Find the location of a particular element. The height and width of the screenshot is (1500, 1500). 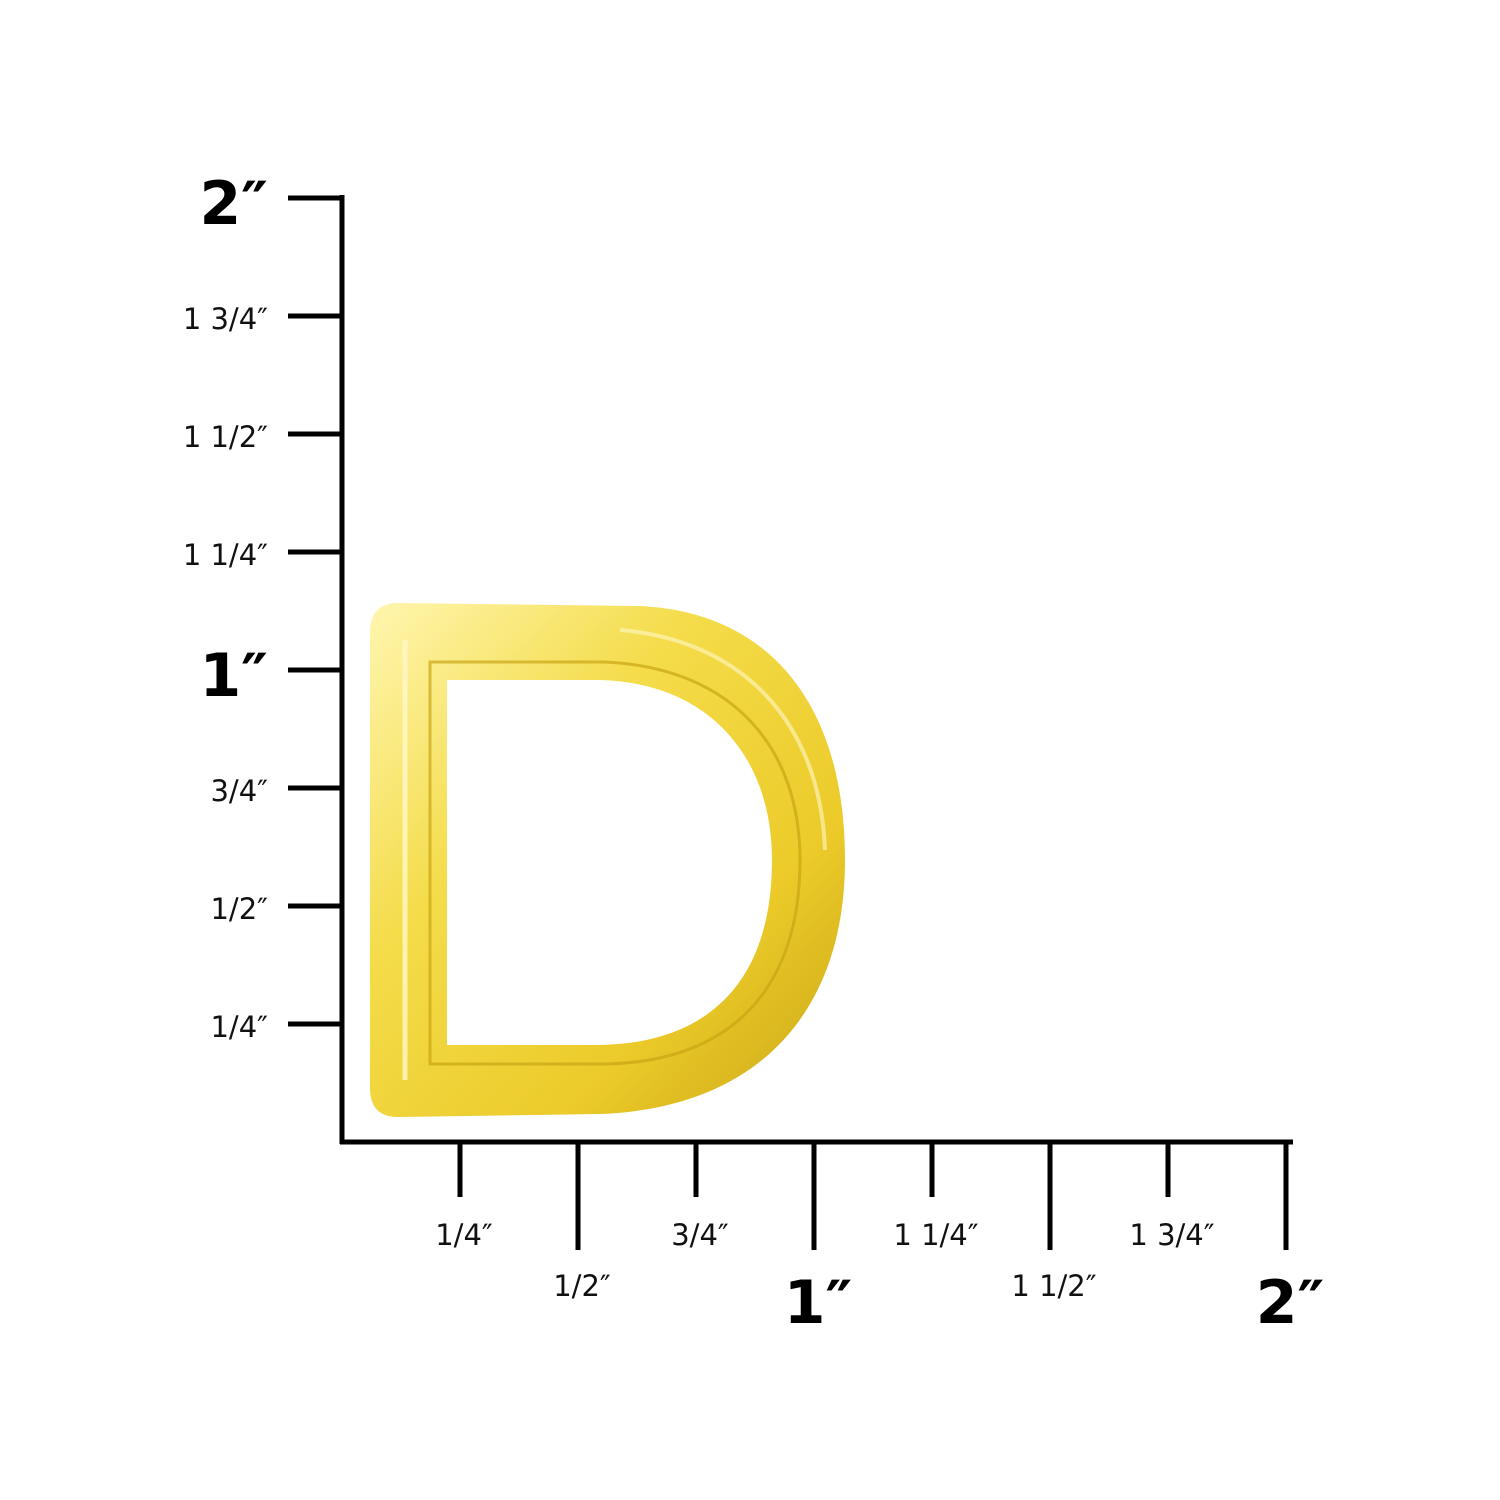

horizontal-tick-label: 1/4″ is located at coordinates (464, 1235).